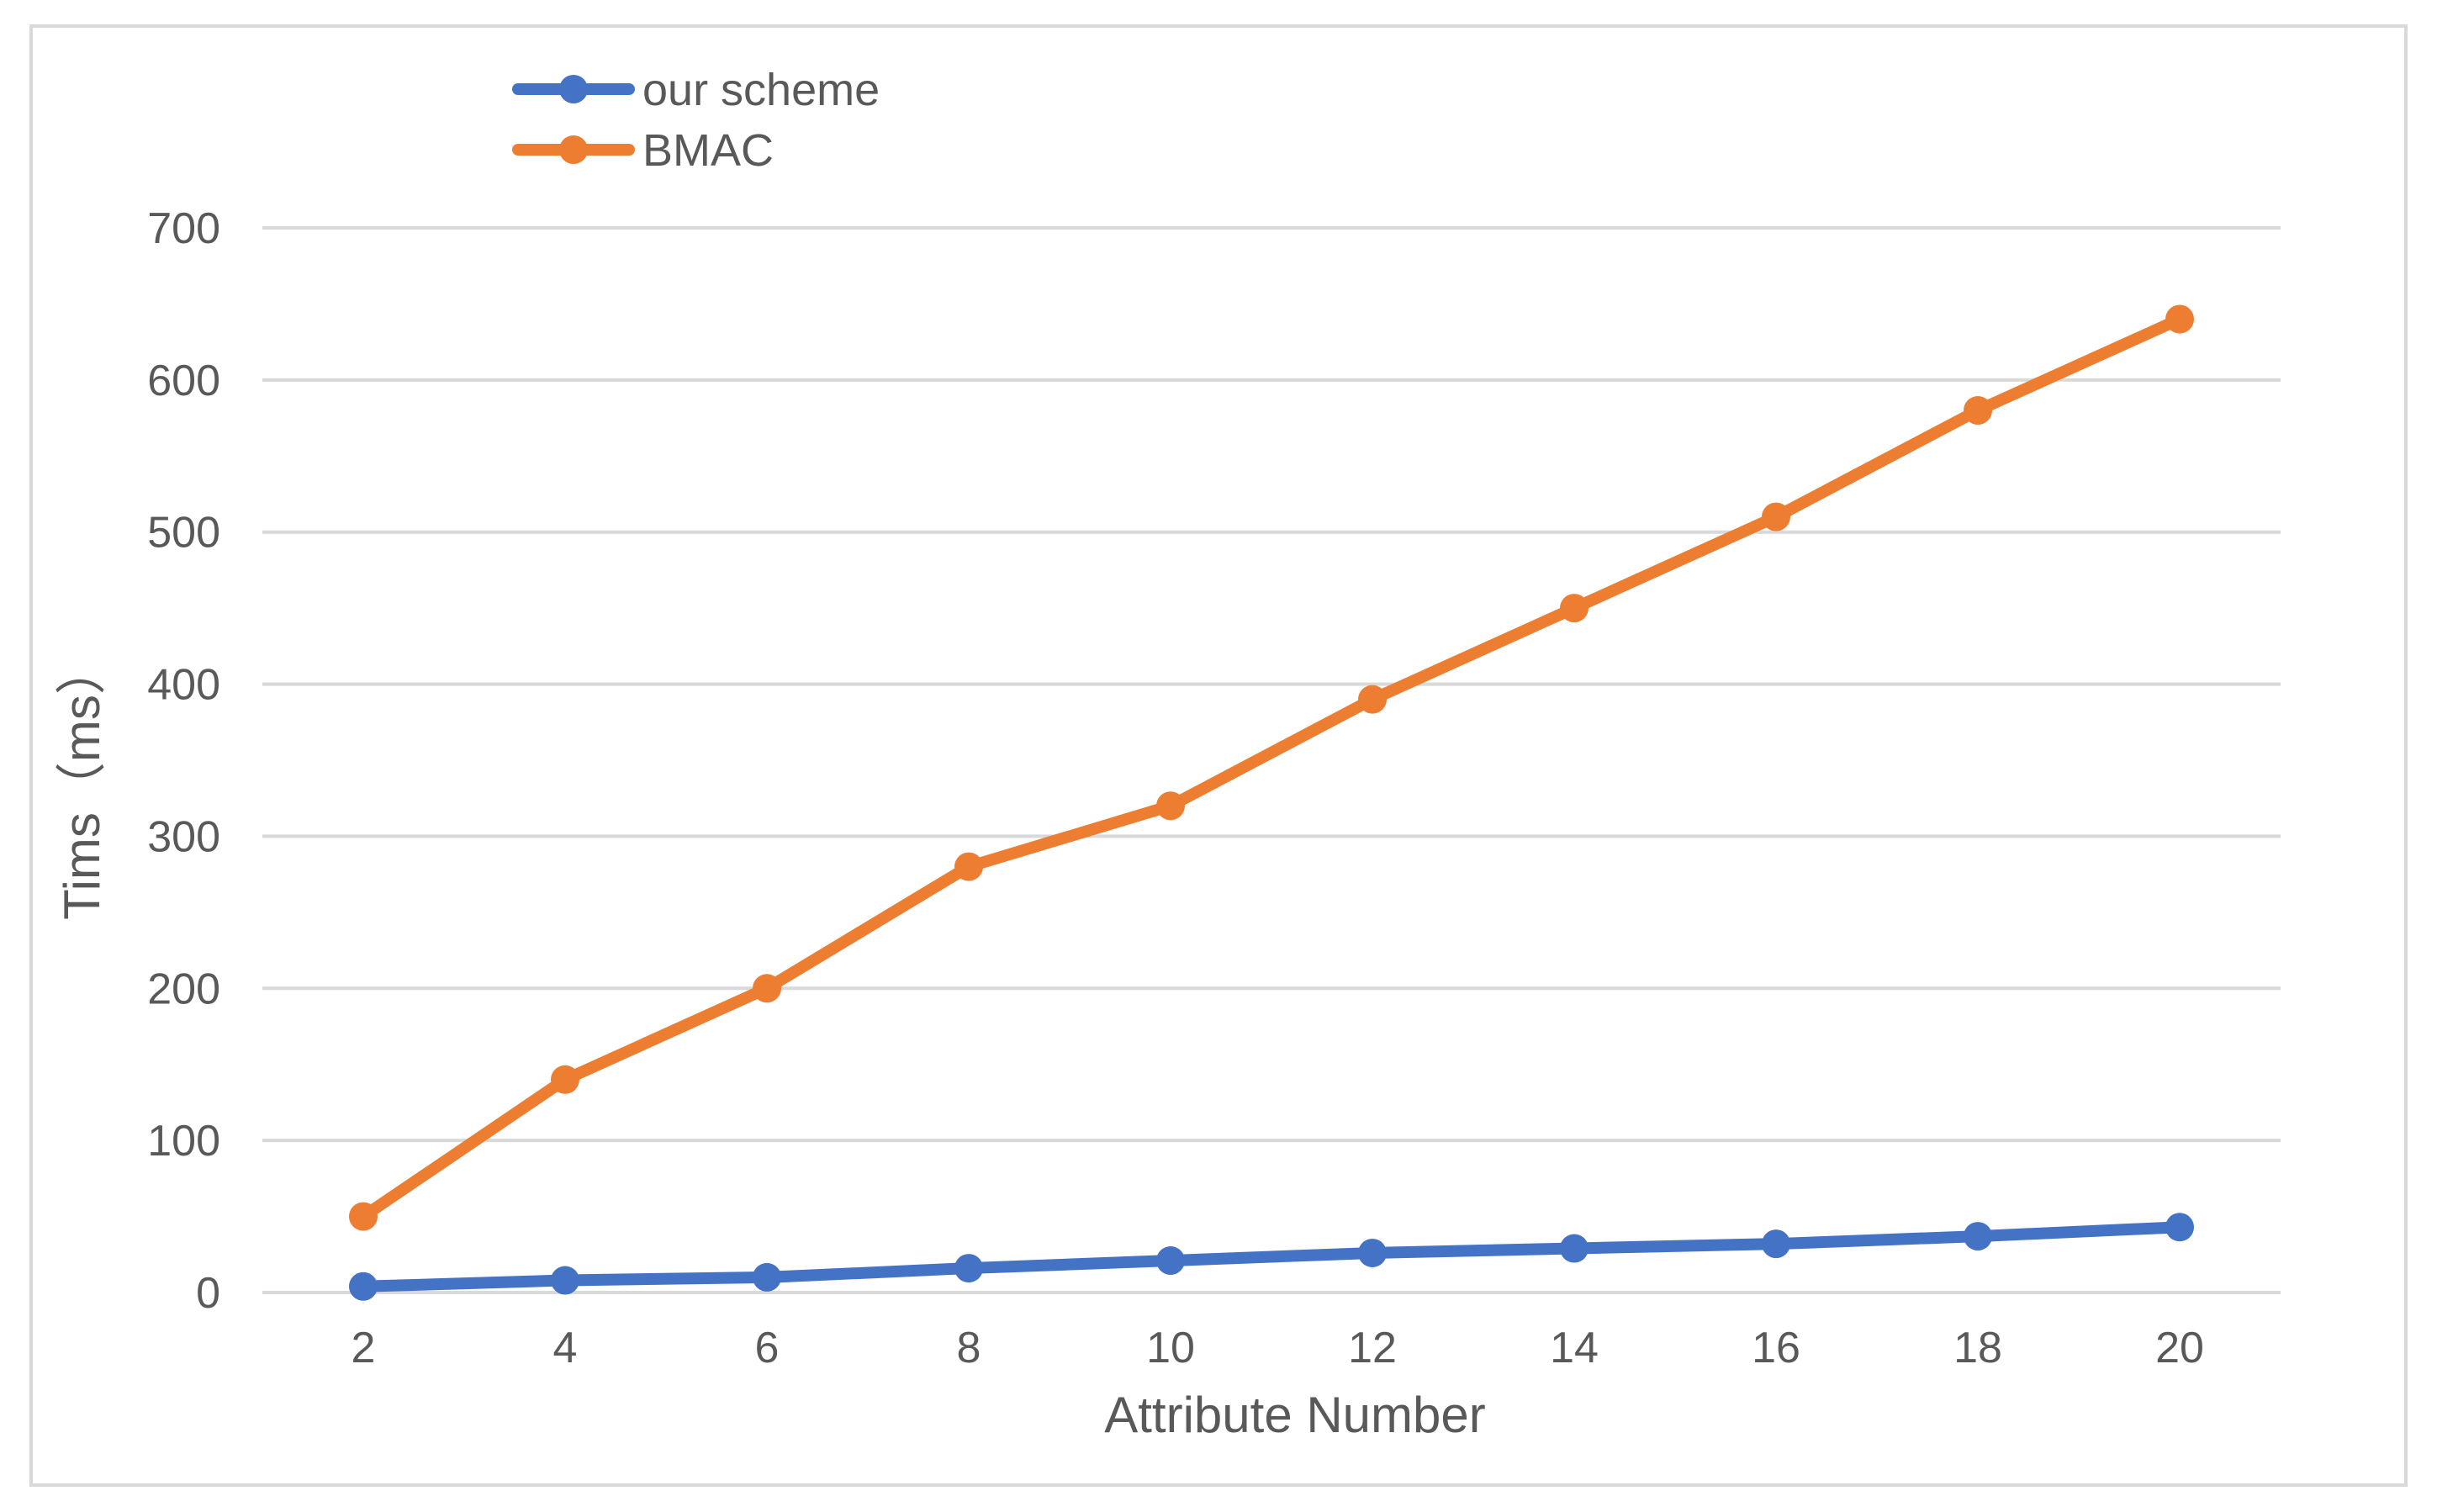  I want to click on x-tick-label: 4, so click(565, 1348).